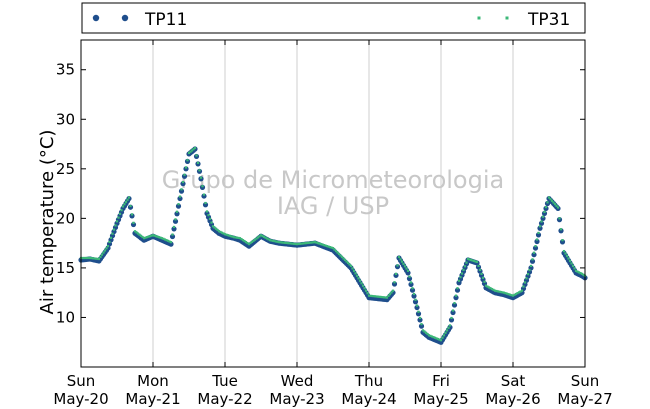  Describe the element at coordinates (296, 399) in the screenshot. I see `x-tick-label-date: May-23` at that location.